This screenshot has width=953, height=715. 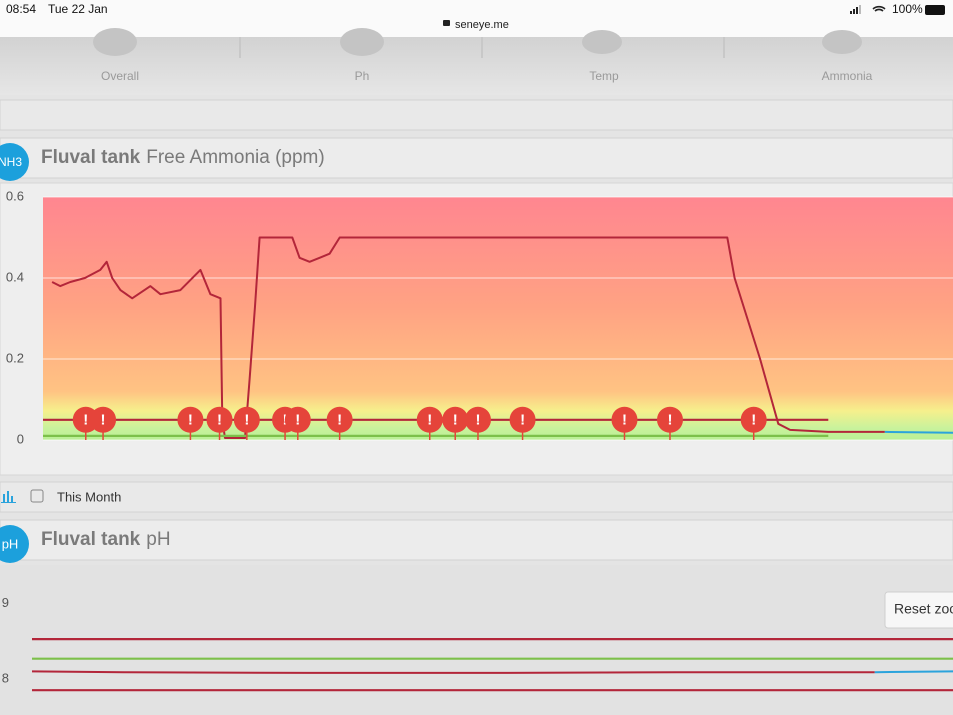 What do you see at coordinates (78, 9) in the screenshot?
I see `status-date: Tue 22 Jan` at bounding box center [78, 9].